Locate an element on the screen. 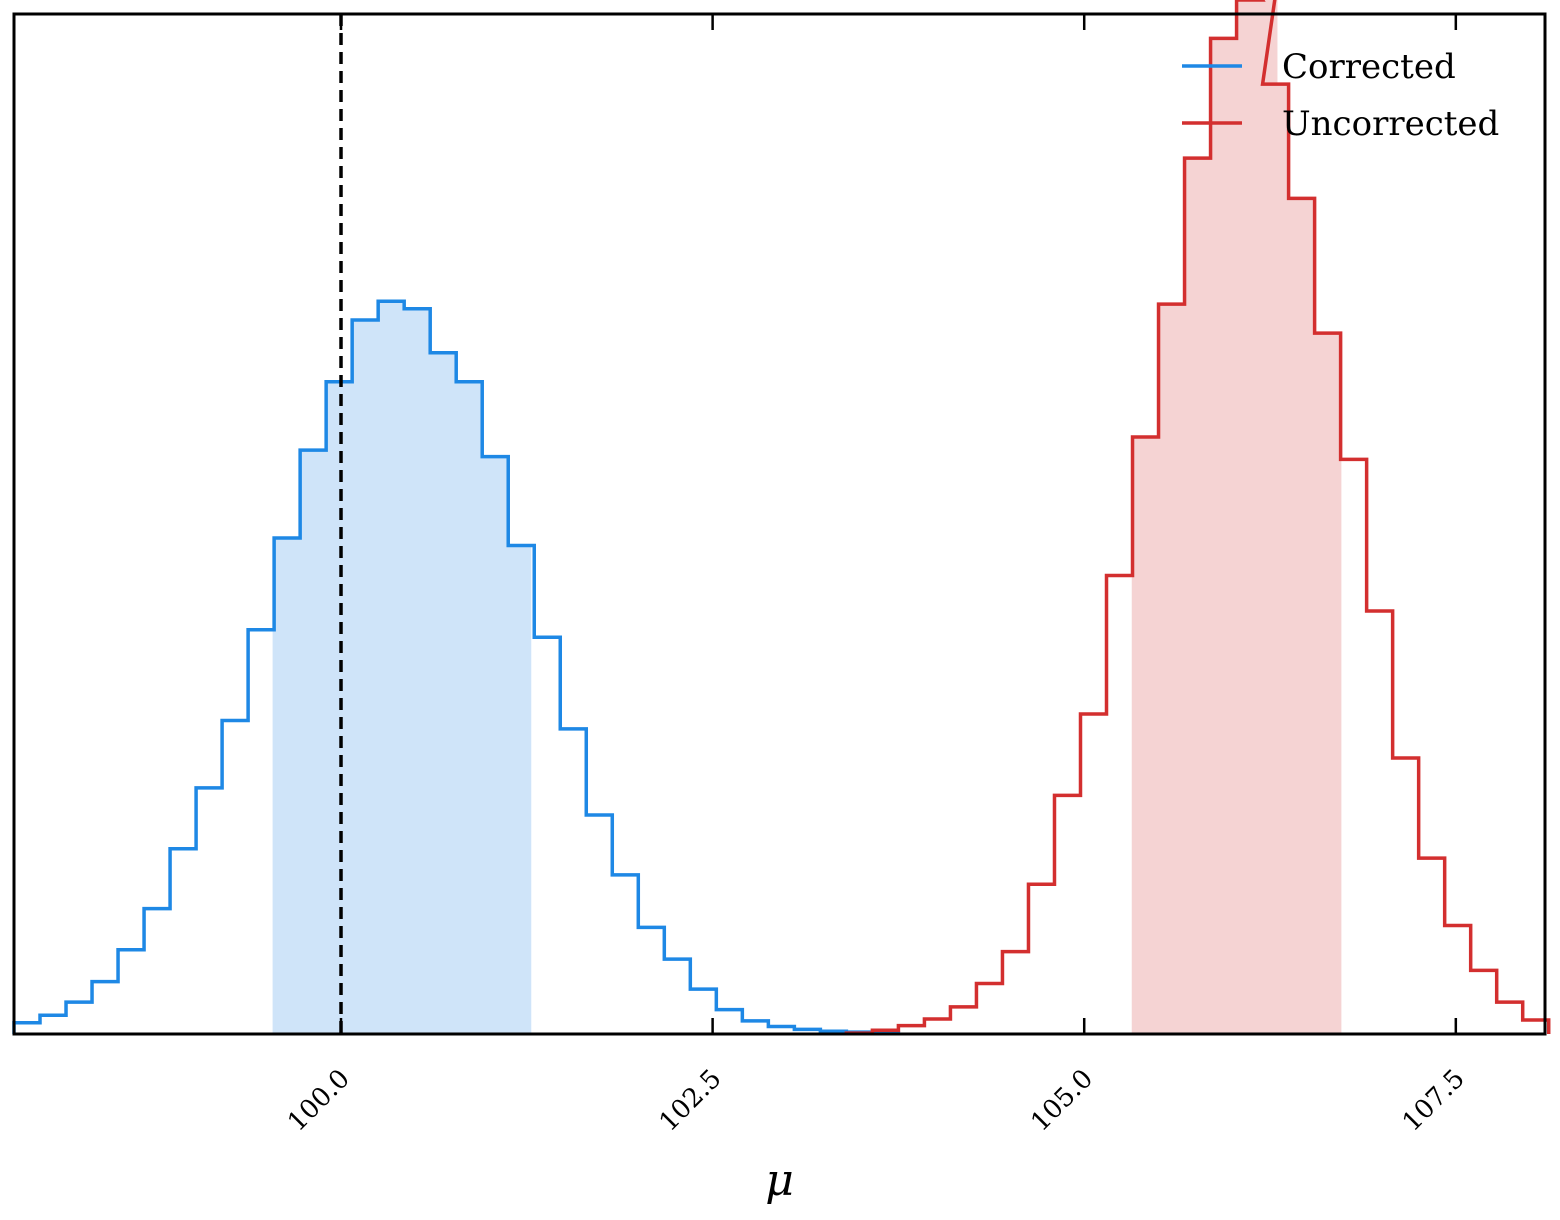 The height and width of the screenshot is (1220, 1560). x-axis-label: μ is located at coordinates (779, 1180).